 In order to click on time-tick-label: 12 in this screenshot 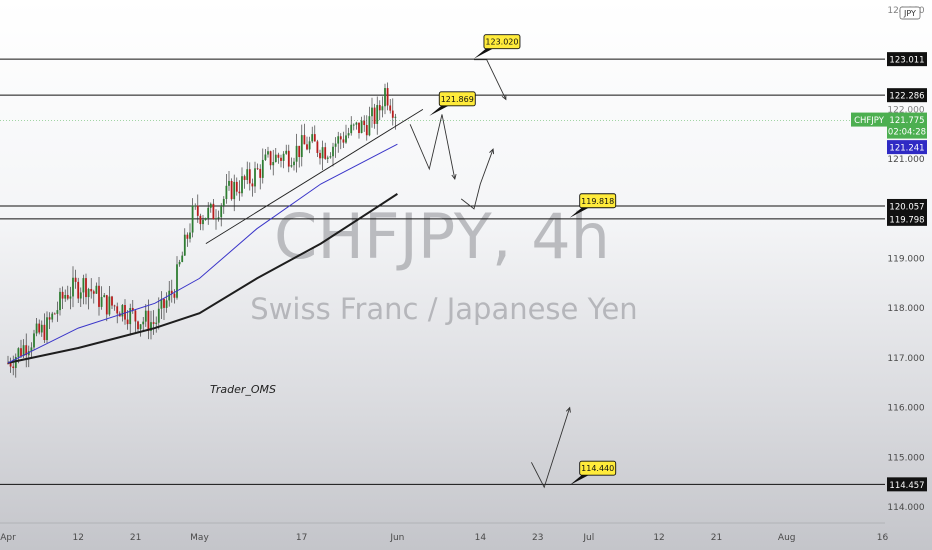, I will do `click(77, 538)`.